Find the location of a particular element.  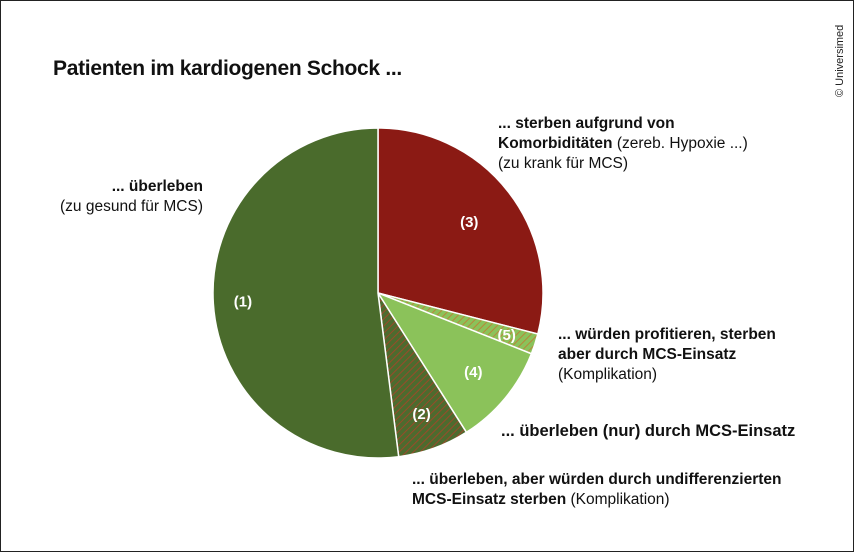

slice-label-1-note: (zu gesund für MCS) is located at coordinates (131, 206).